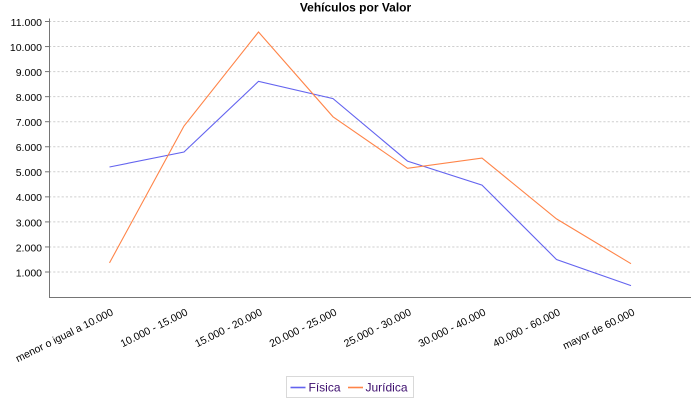 This screenshot has width=700, height=400. I want to click on svg-text: 5.000, so click(29, 173).